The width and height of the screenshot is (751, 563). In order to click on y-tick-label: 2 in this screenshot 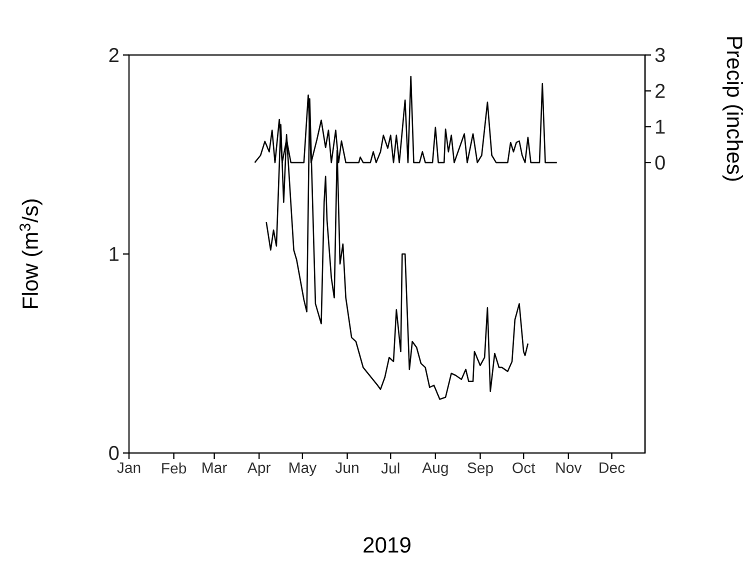, I will do `click(113, 55)`.